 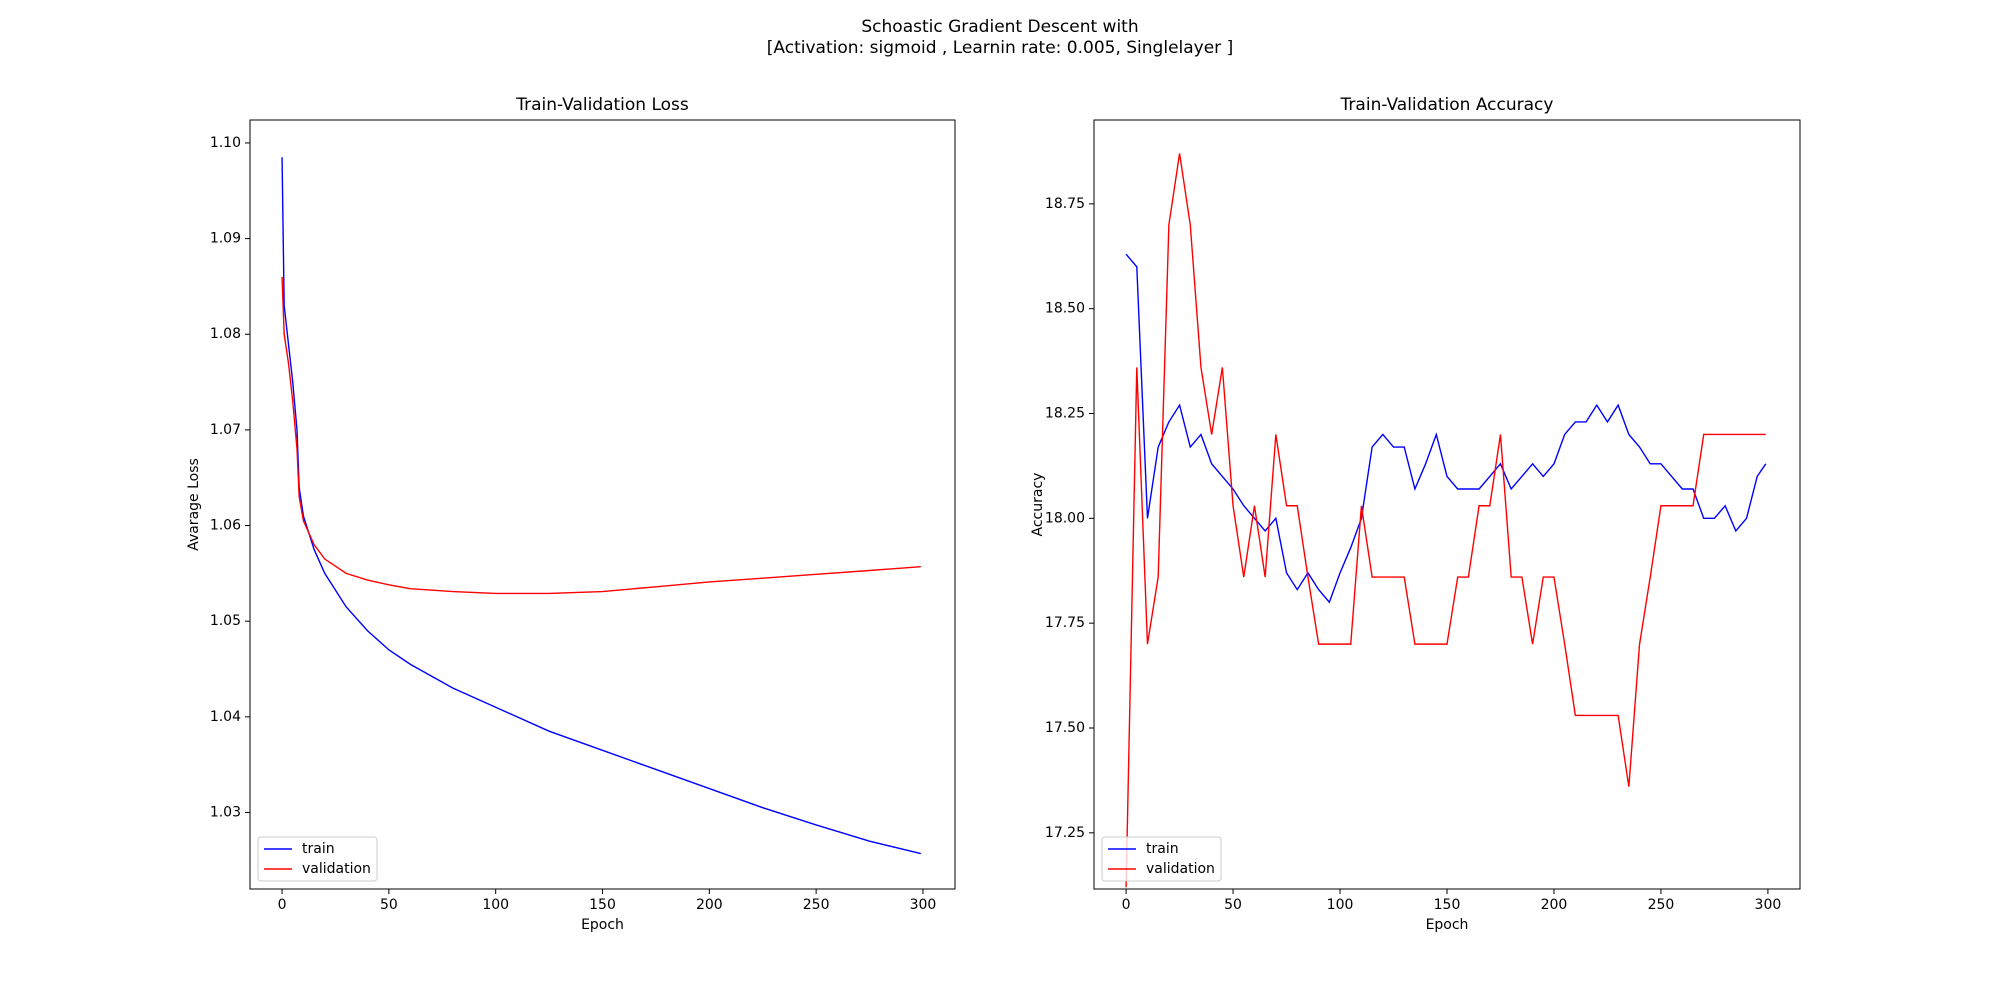 What do you see at coordinates (225, 334) in the screenshot?
I see `y-tick-label: 1.08` at bounding box center [225, 334].